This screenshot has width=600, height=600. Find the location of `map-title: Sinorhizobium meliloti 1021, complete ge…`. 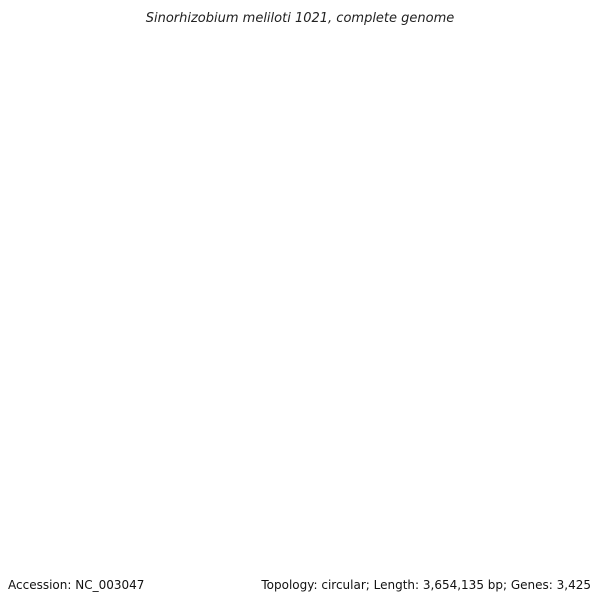

map-title: Sinorhizobium meliloti 1021, complete ge… is located at coordinates (300, 18).